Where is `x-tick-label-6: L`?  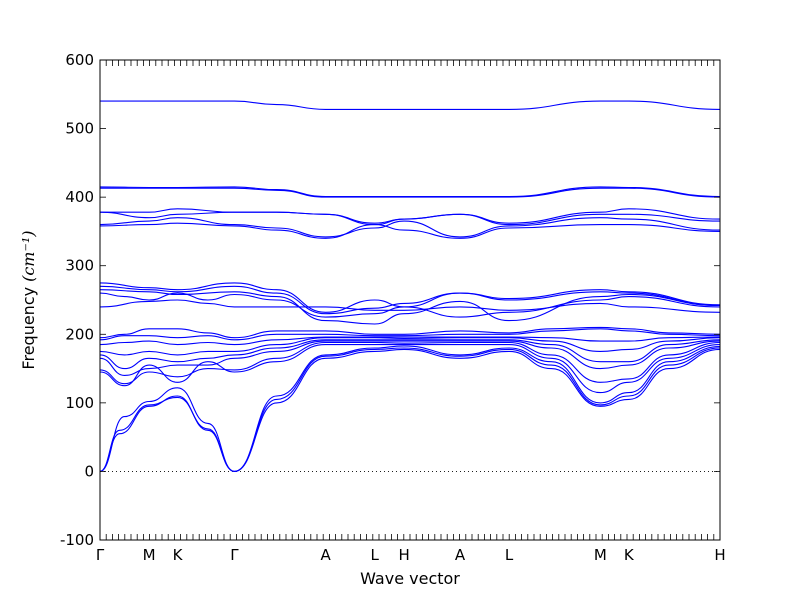 x-tick-label-6: L is located at coordinates (375, 555).